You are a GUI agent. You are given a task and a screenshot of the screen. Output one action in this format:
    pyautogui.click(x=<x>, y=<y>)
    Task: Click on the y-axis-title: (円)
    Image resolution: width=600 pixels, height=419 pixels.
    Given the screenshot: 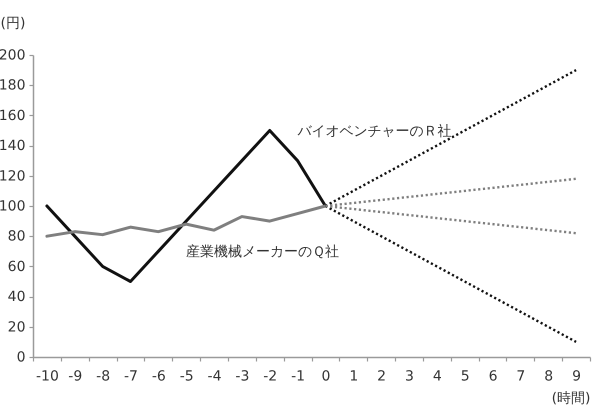 What is the action you would take?
    pyautogui.click(x=13, y=24)
    